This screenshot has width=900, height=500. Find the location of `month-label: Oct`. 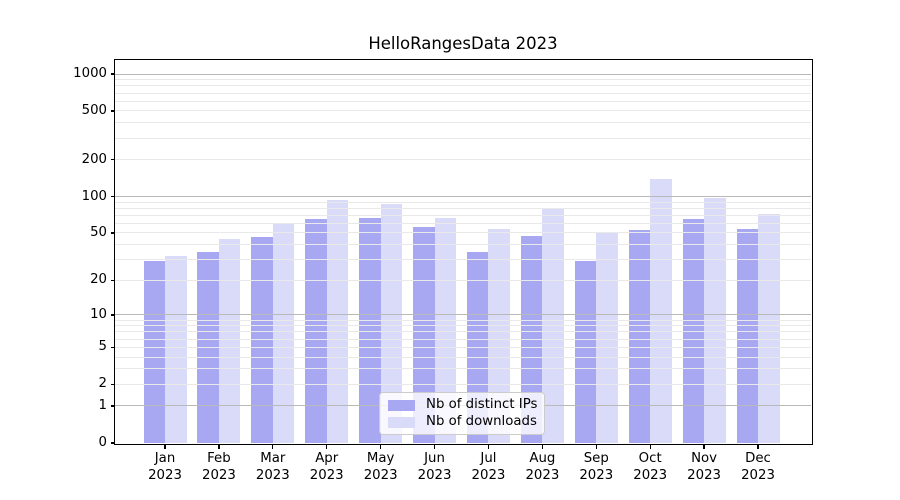

month-label: Oct is located at coordinates (650, 458).